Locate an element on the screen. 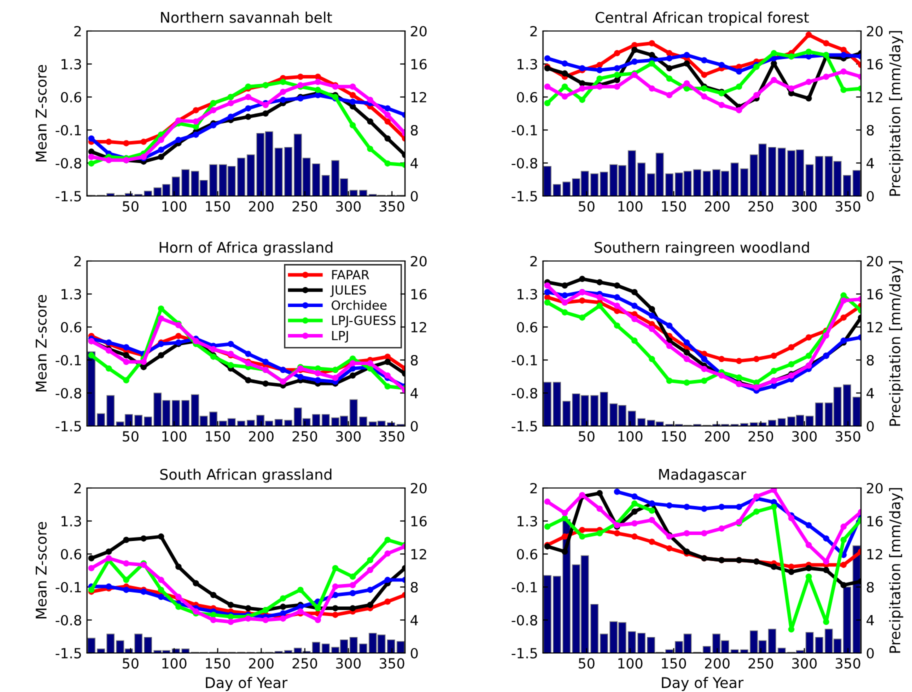 The width and height of the screenshot is (912, 692). legend-label: JULES is located at coordinates (348, 291).